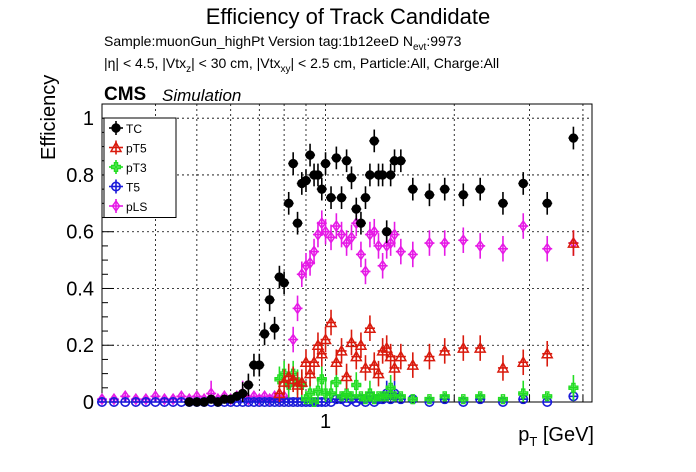 The image size is (696, 472). Describe the element at coordinates (136, 149) in the screenshot. I see `legend-label: pT5` at that location.